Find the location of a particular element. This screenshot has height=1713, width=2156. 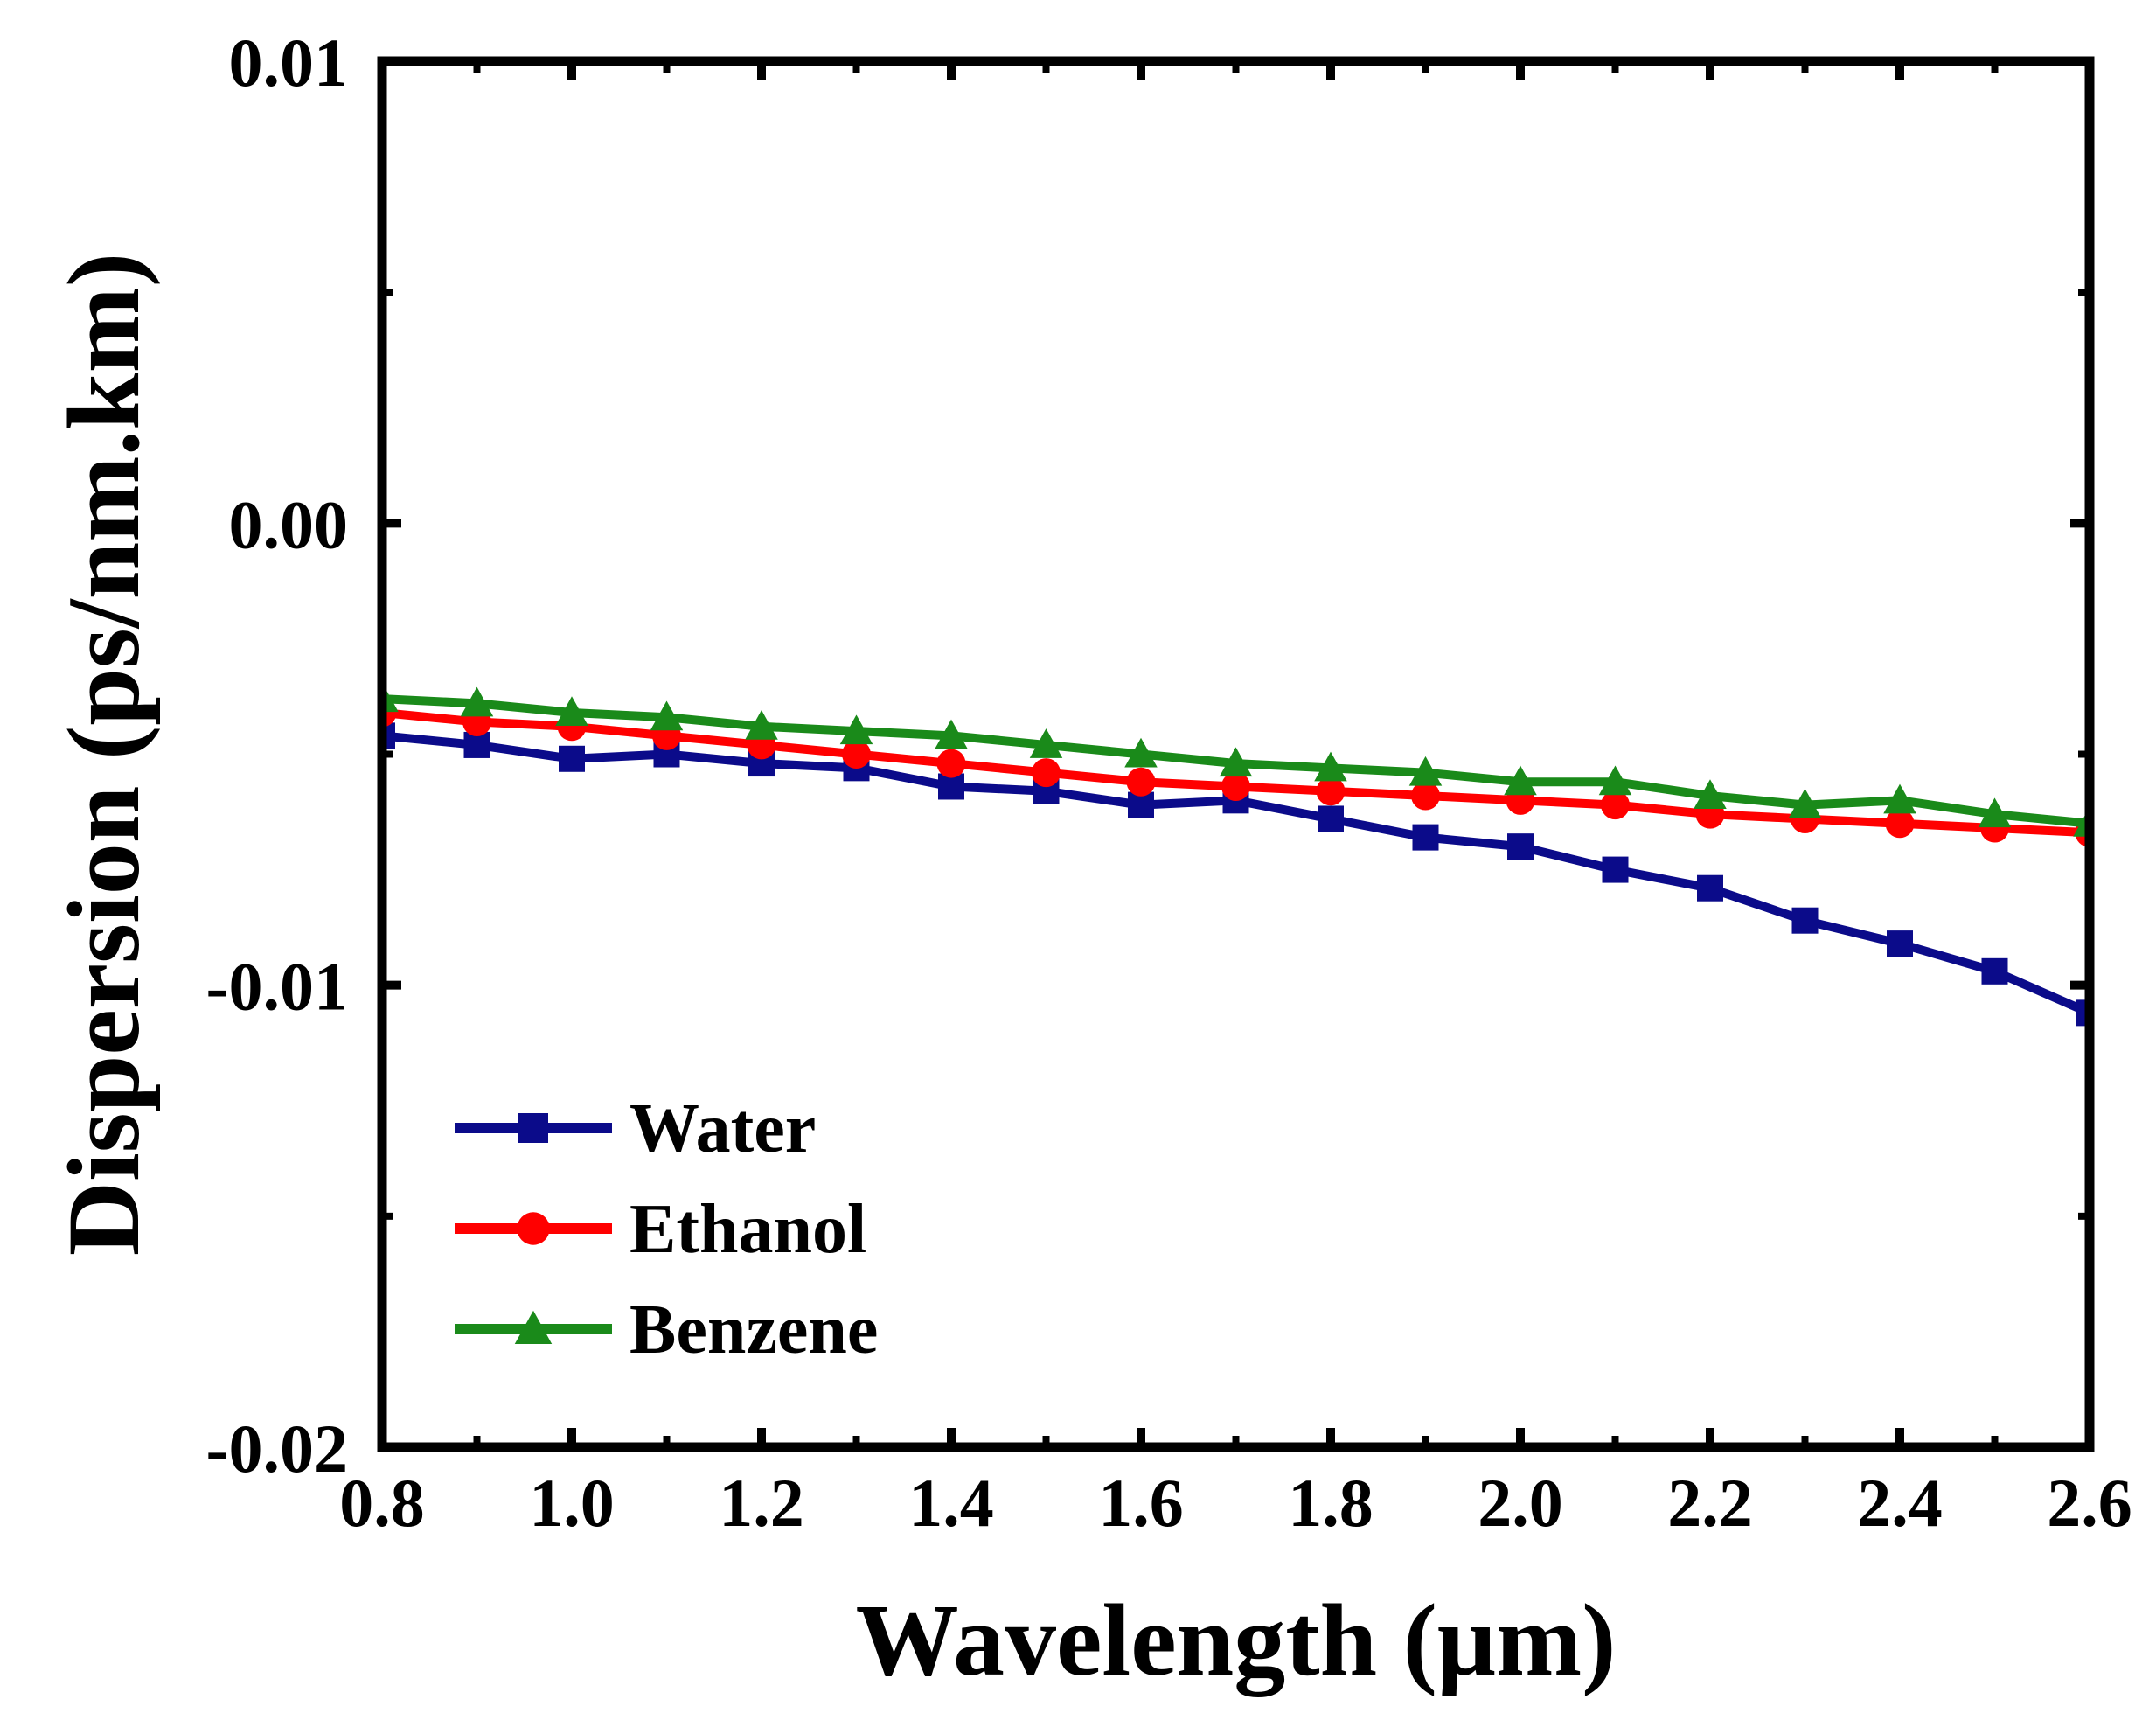

series-benzene is located at coordinates (1236, 760).